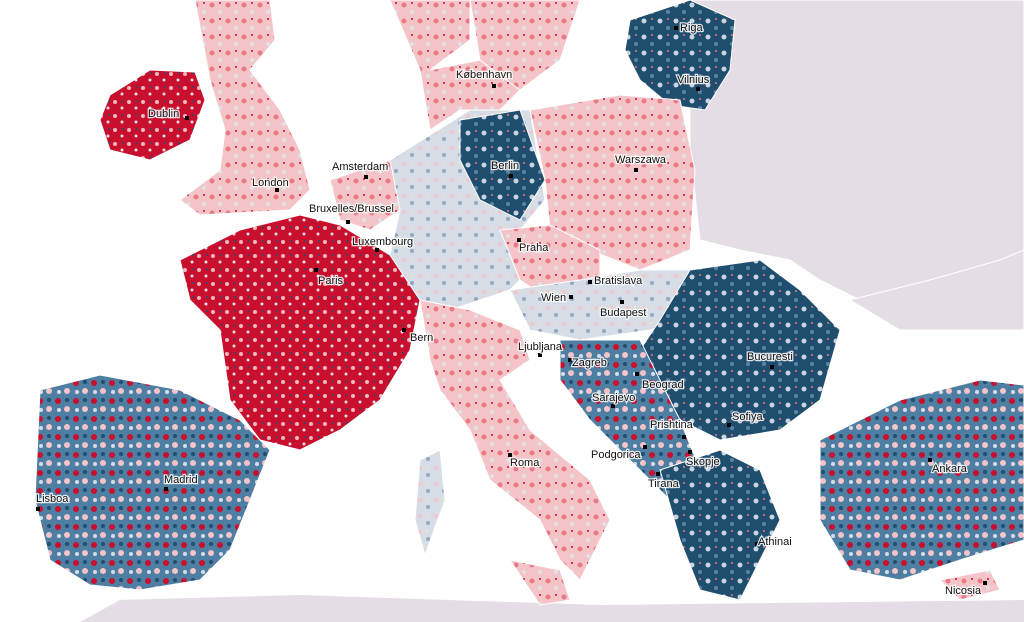 This screenshot has height=622, width=1024. What do you see at coordinates (421, 338) in the screenshot?
I see `city-label: Bern` at bounding box center [421, 338].